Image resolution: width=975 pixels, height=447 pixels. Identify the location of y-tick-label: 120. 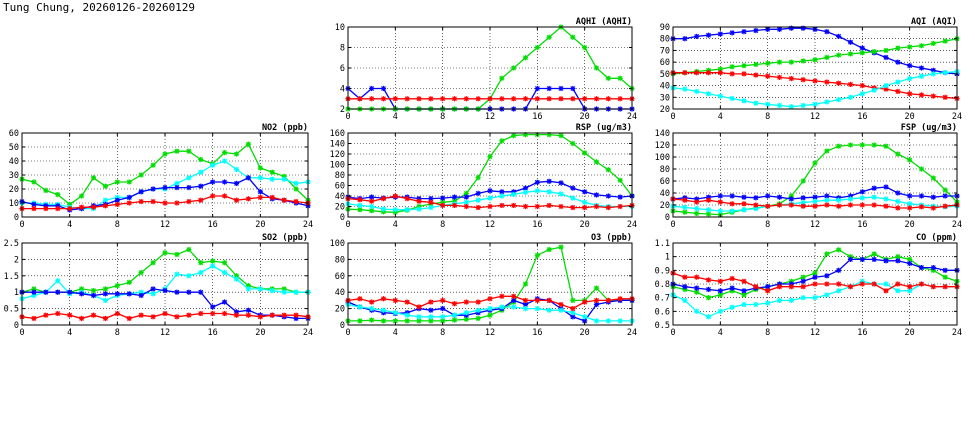
(337, 155).